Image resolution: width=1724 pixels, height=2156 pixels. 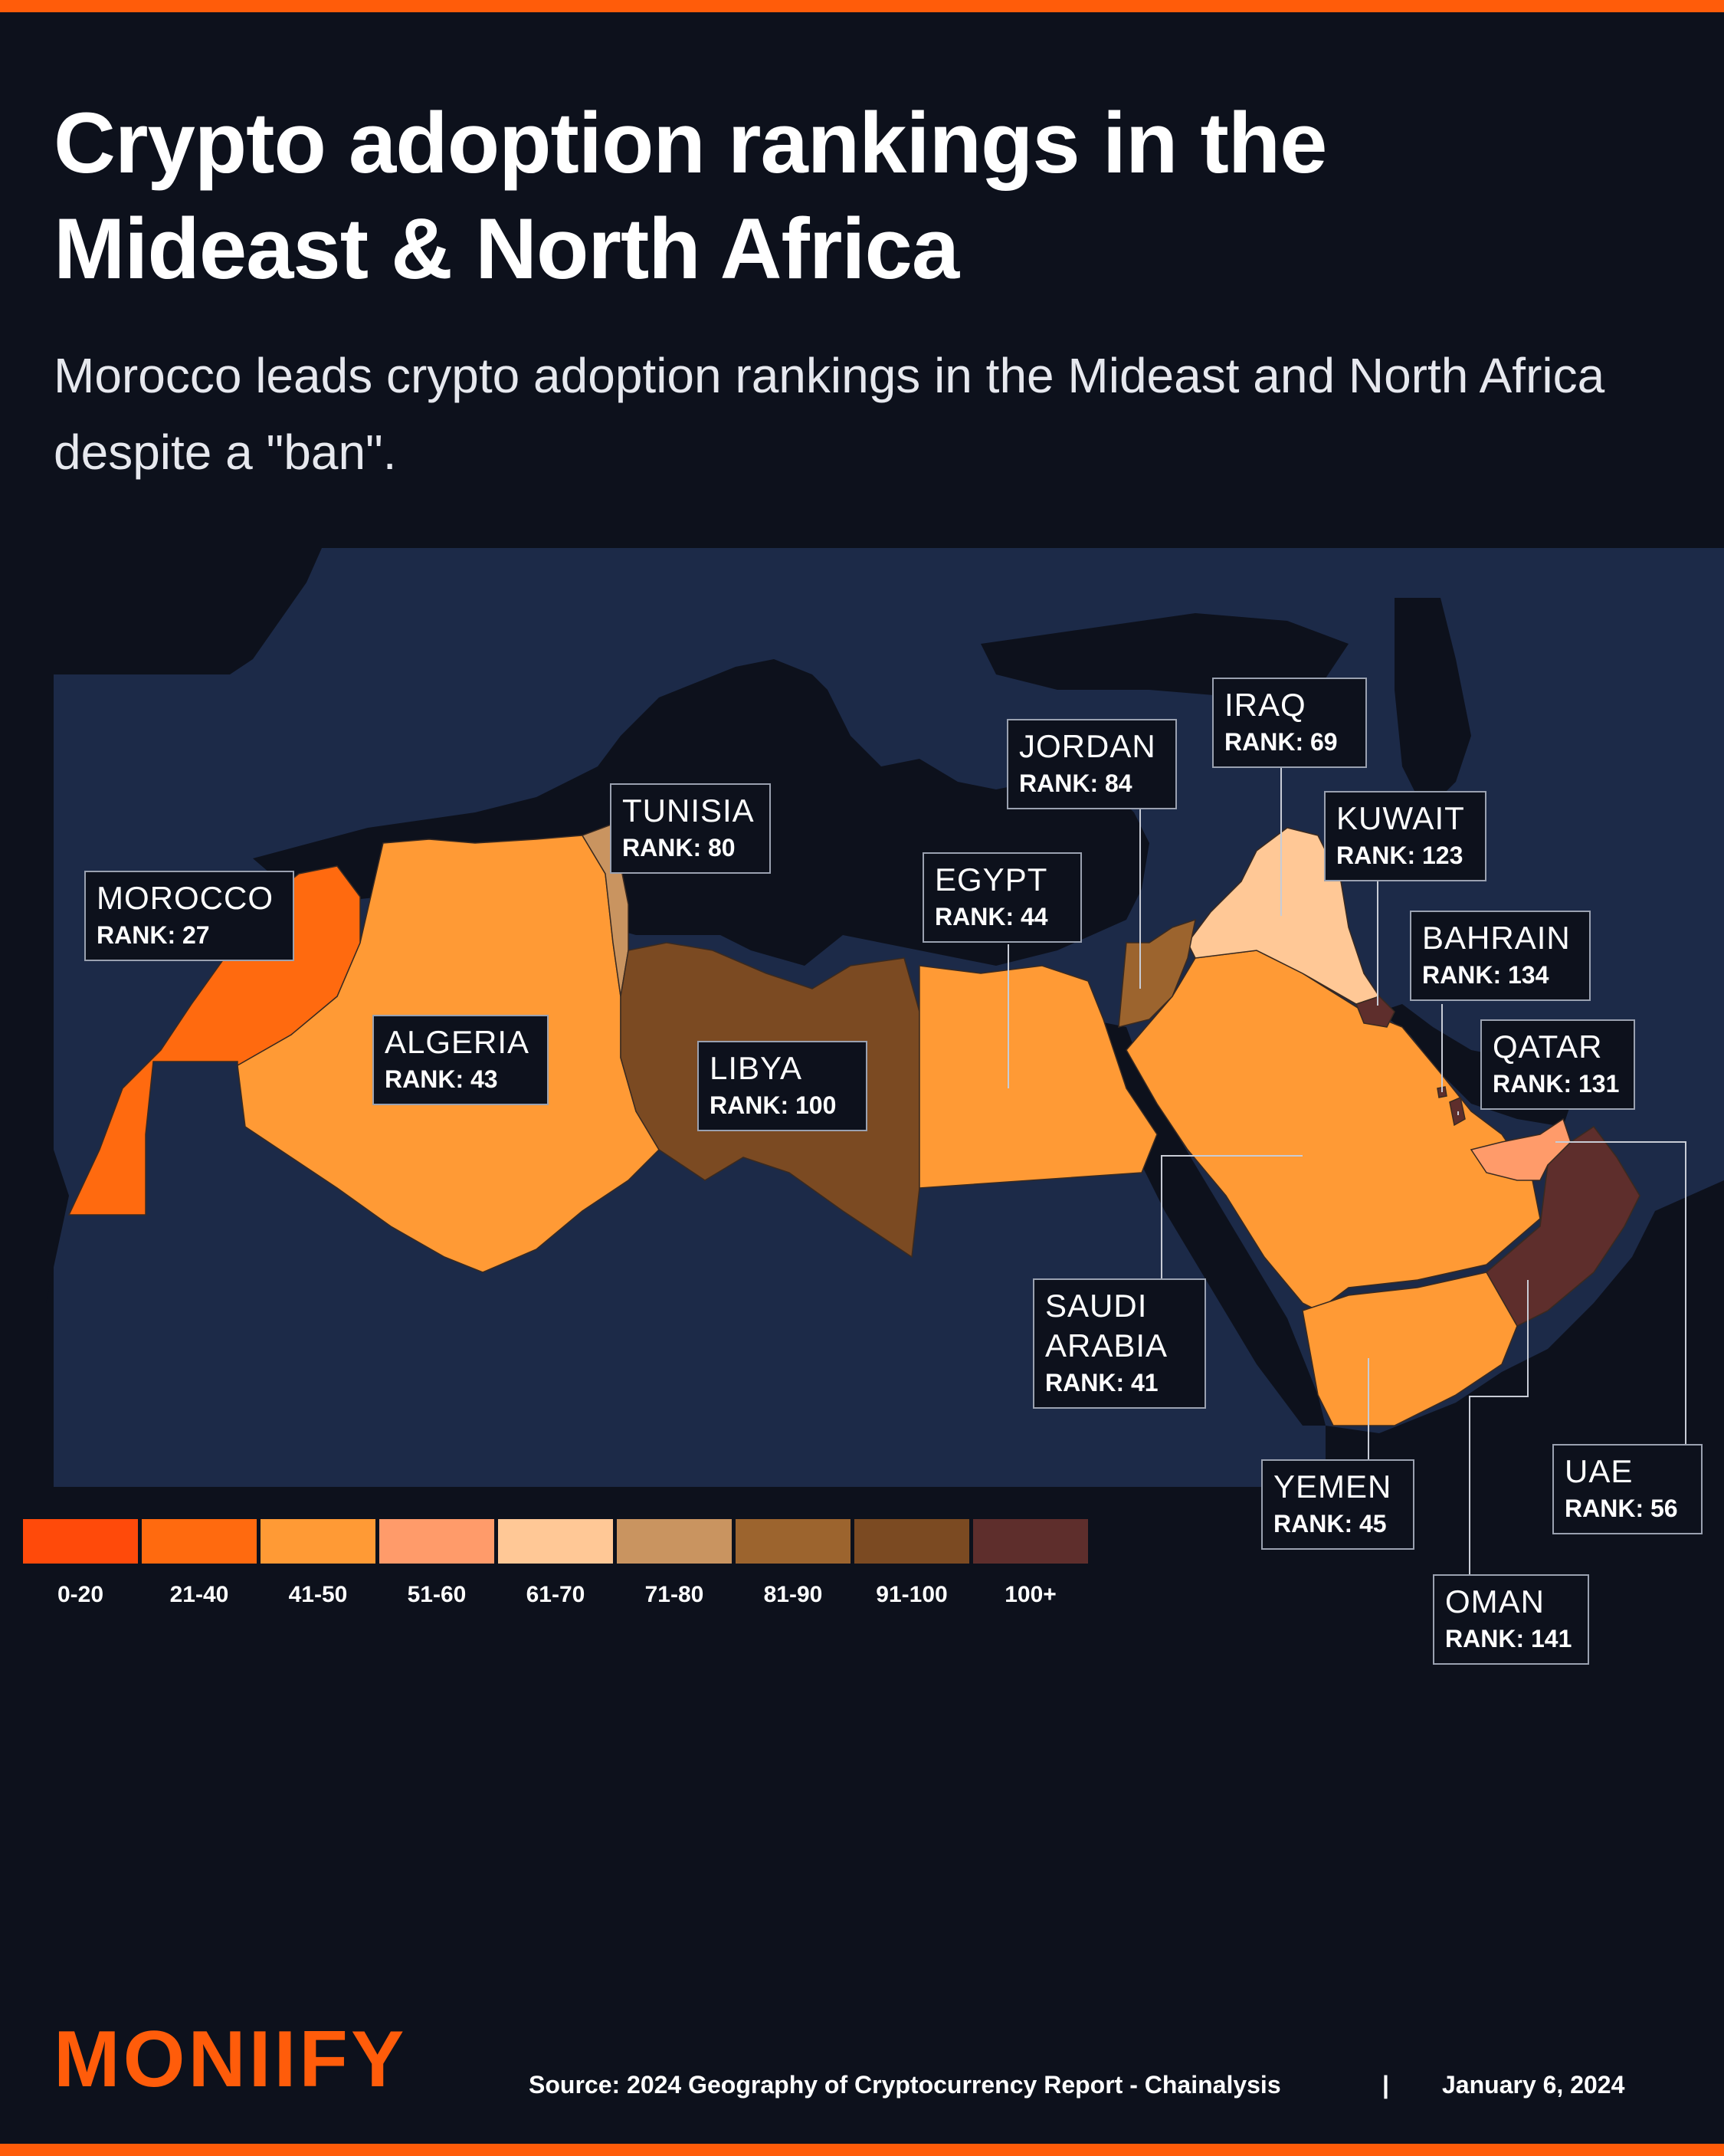 What do you see at coordinates (1031, 1594) in the screenshot?
I see `legend-label: 100+` at bounding box center [1031, 1594].